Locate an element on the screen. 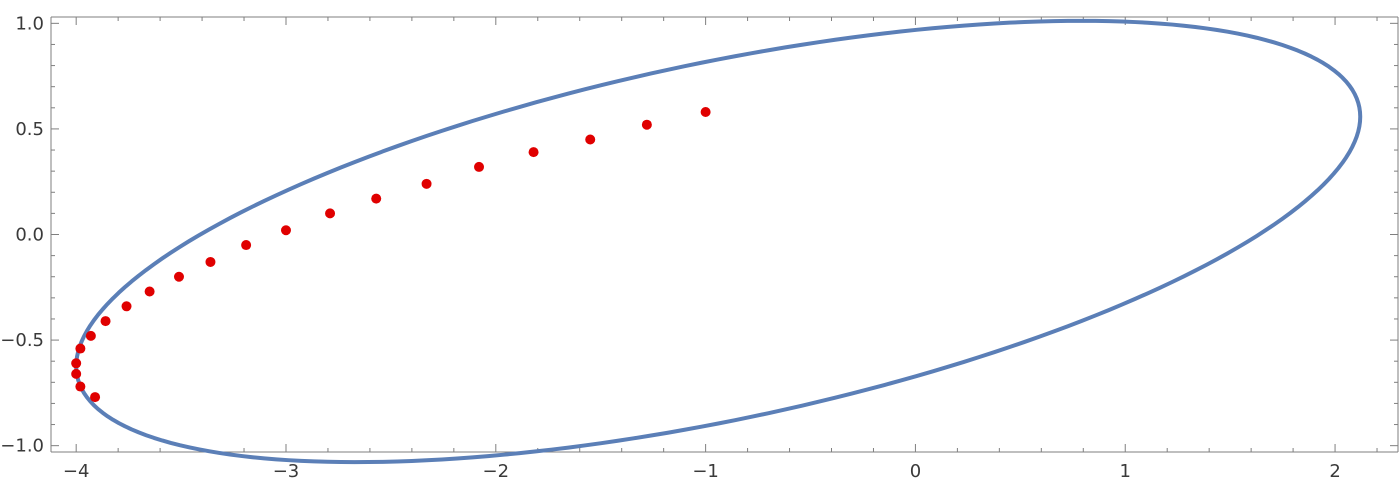 The image size is (1400, 500). x-tick-label: −4 is located at coordinates (76, 471).